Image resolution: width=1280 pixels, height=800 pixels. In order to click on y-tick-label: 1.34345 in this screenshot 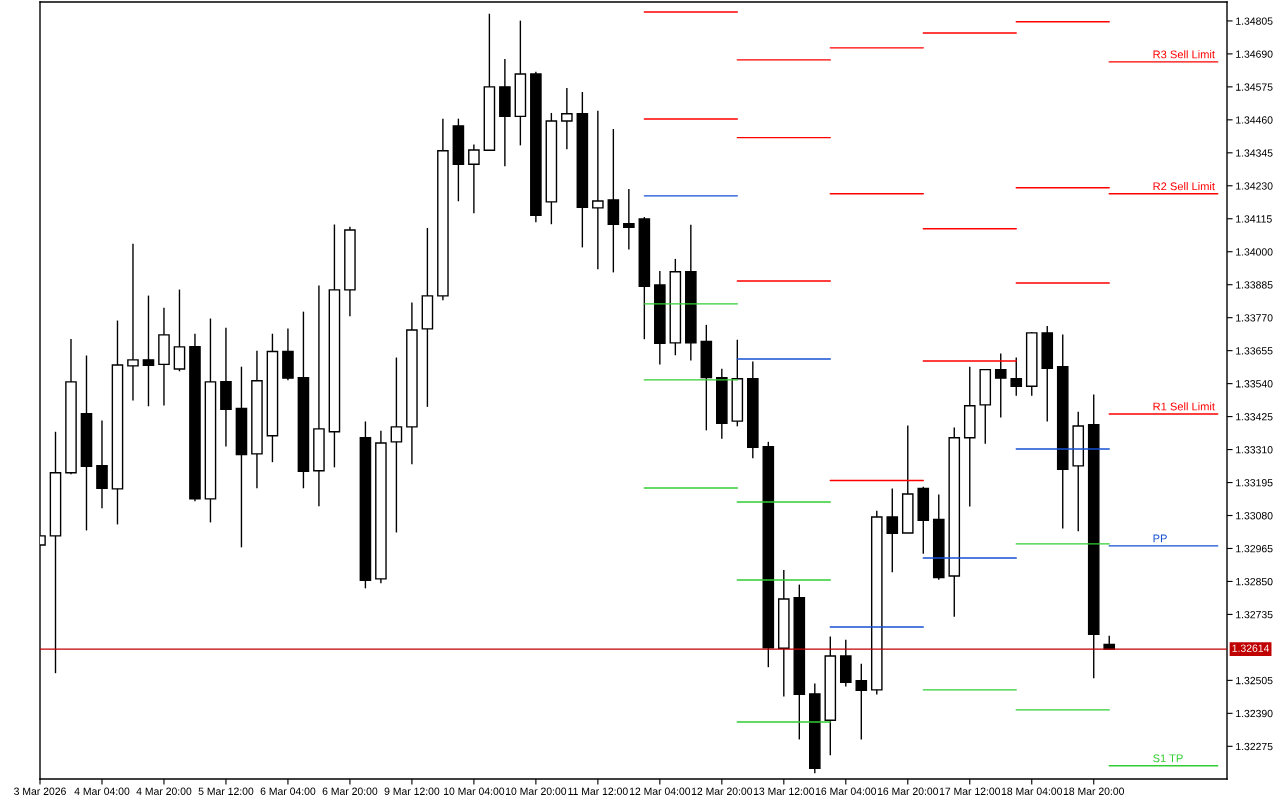, I will do `click(1254, 153)`.